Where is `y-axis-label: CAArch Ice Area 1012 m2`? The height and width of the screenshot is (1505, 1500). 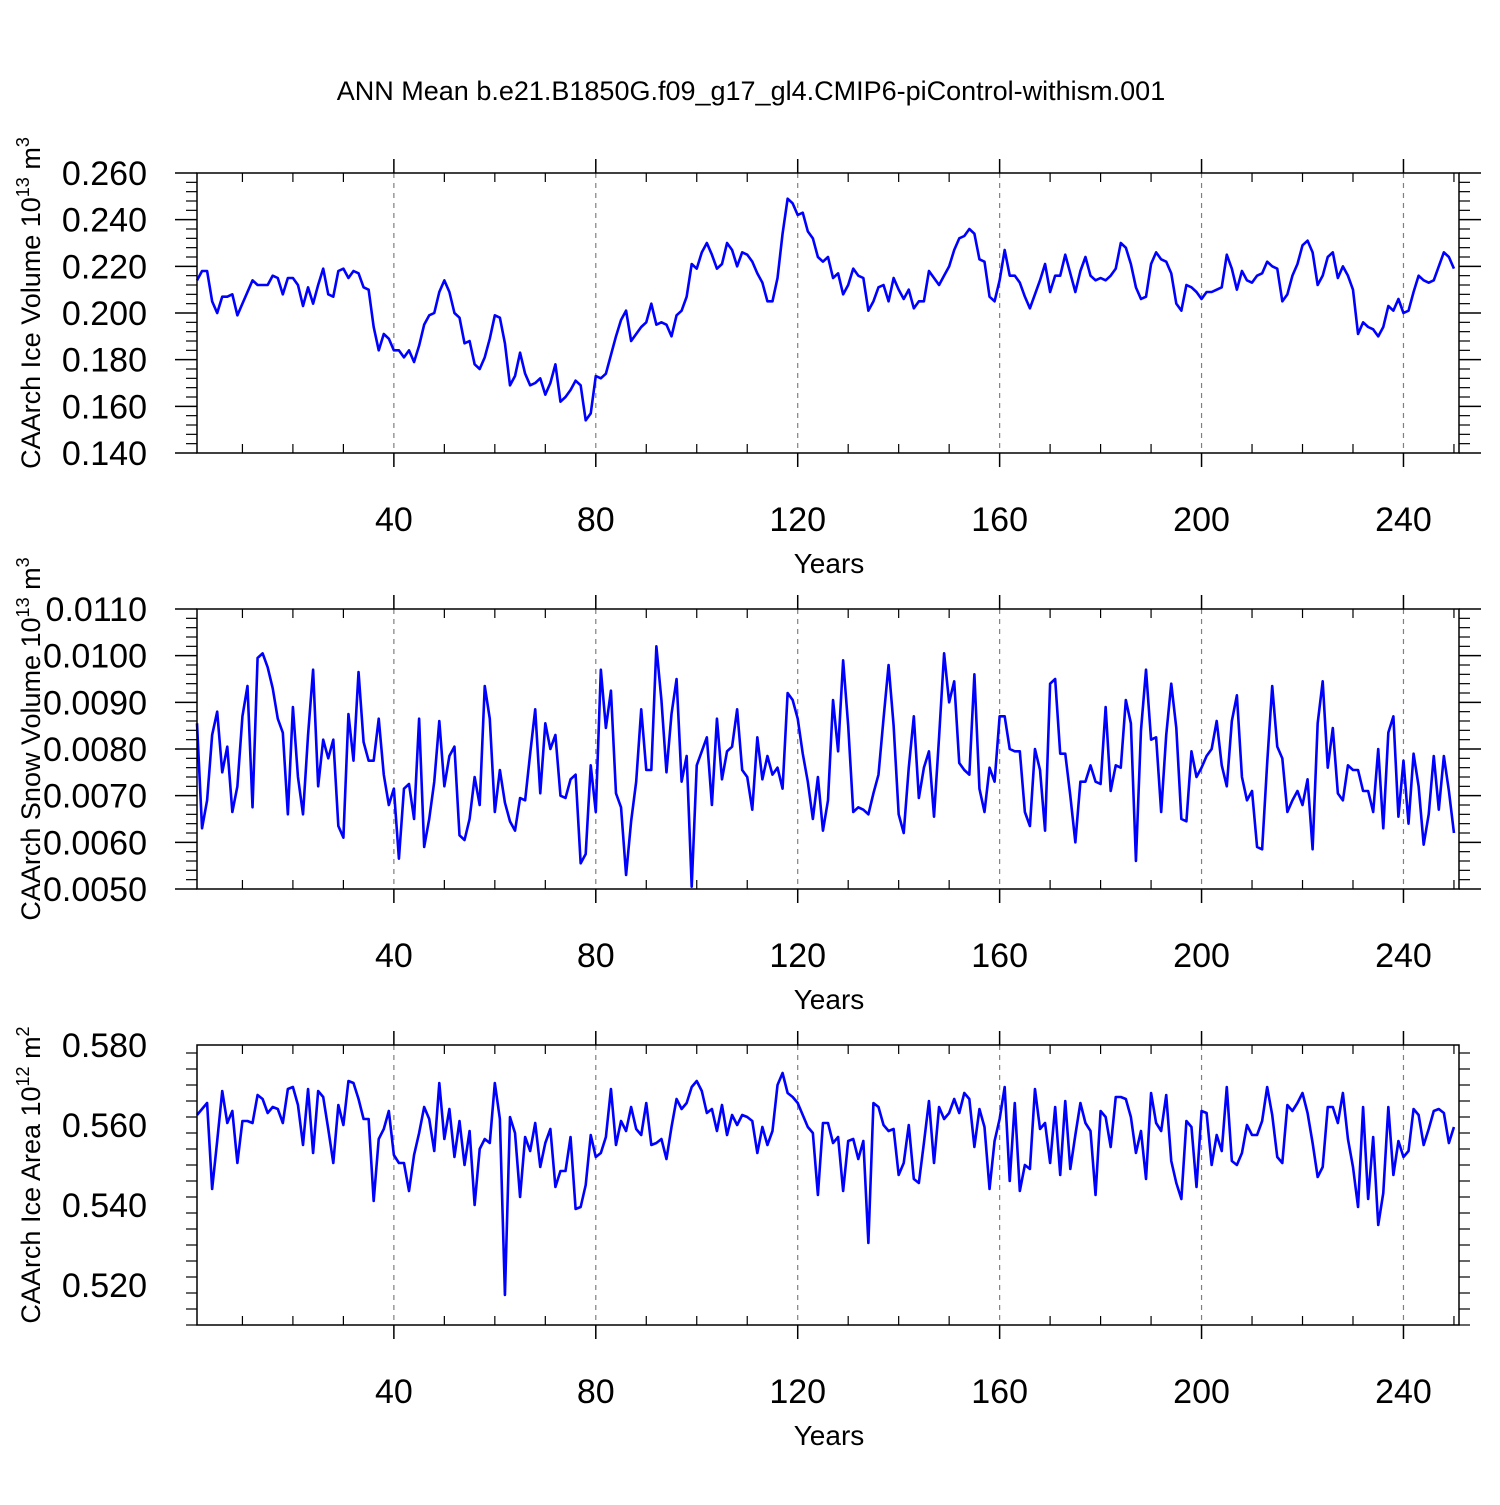 y-axis-label: CAArch Ice Area 1012 m2 is located at coordinates (29, 1174).